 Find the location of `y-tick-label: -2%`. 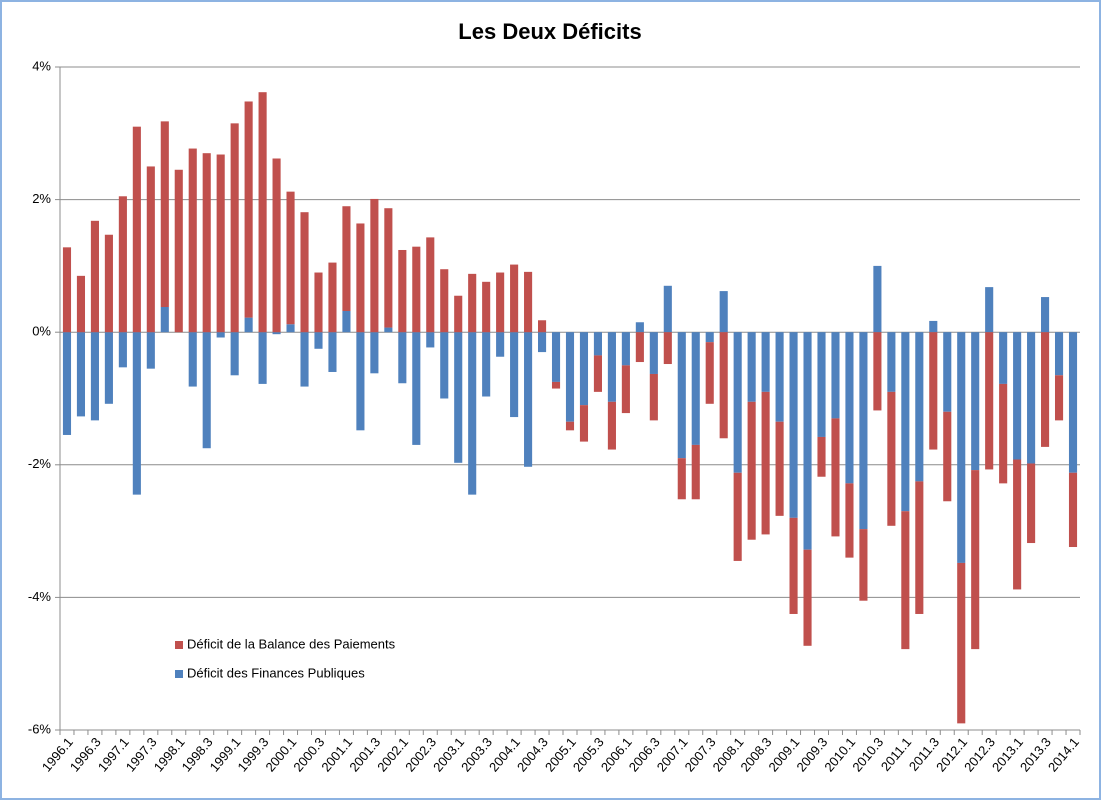

y-tick-label: -2% is located at coordinates (40, 463).